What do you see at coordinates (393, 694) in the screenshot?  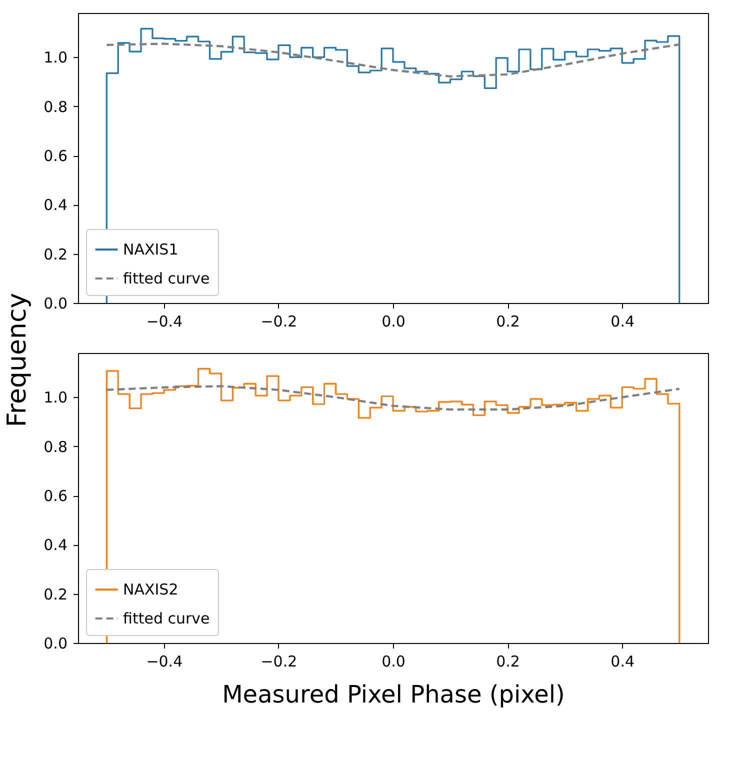 I see `x-axis-title: Measured Pixel Phase (pixel)` at bounding box center [393, 694].